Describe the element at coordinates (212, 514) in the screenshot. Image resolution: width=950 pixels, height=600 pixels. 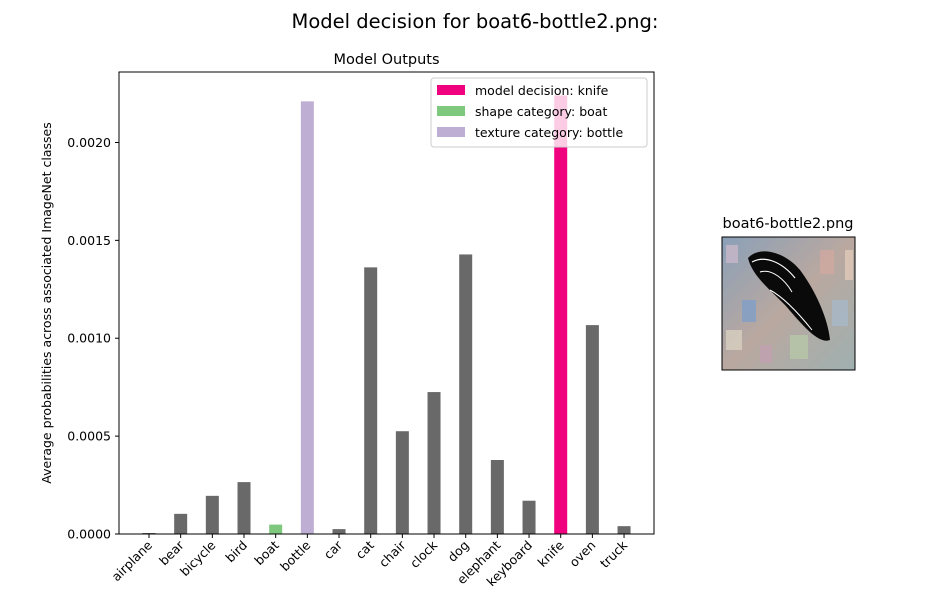
I see `bar-bicycle` at that location.